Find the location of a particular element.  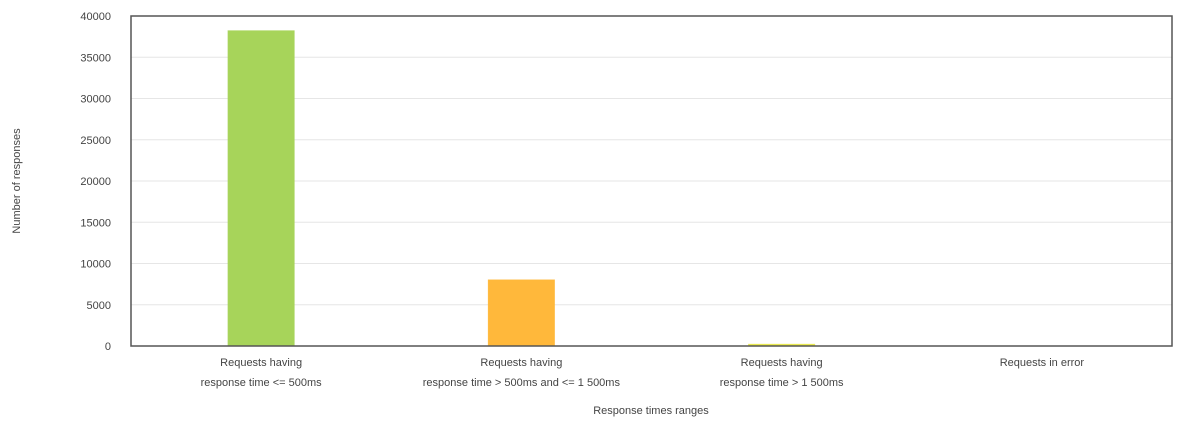

y-axis-ticks: 0 5000 10000 15000 20000 25000 30000 35000 40000 is located at coordinates (95, 182).